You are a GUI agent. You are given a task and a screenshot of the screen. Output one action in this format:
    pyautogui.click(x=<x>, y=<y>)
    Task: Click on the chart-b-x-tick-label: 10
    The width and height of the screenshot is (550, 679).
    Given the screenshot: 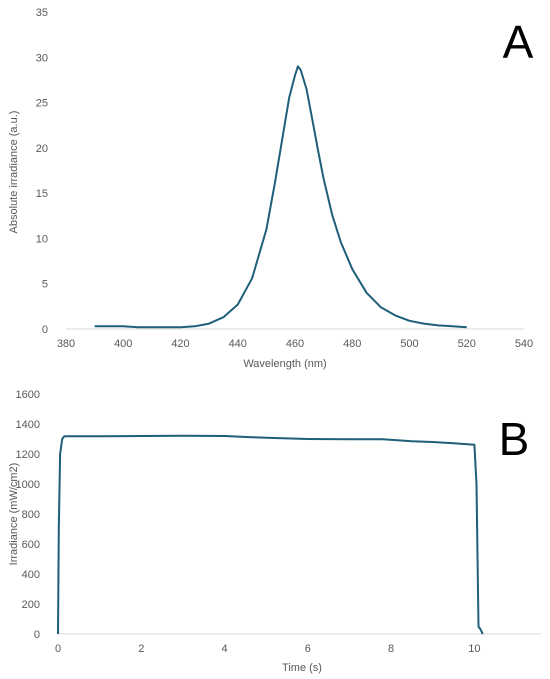 What is the action you would take?
    pyautogui.click(x=474, y=649)
    